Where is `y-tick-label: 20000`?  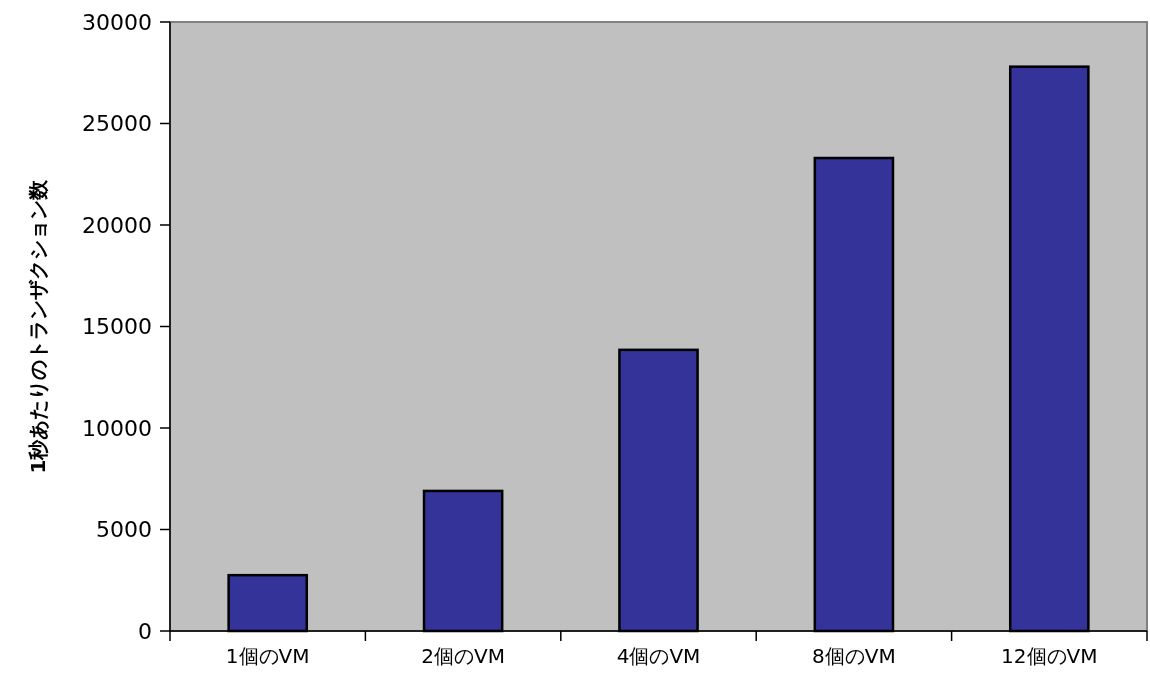 y-tick-label: 20000 is located at coordinates (117, 225).